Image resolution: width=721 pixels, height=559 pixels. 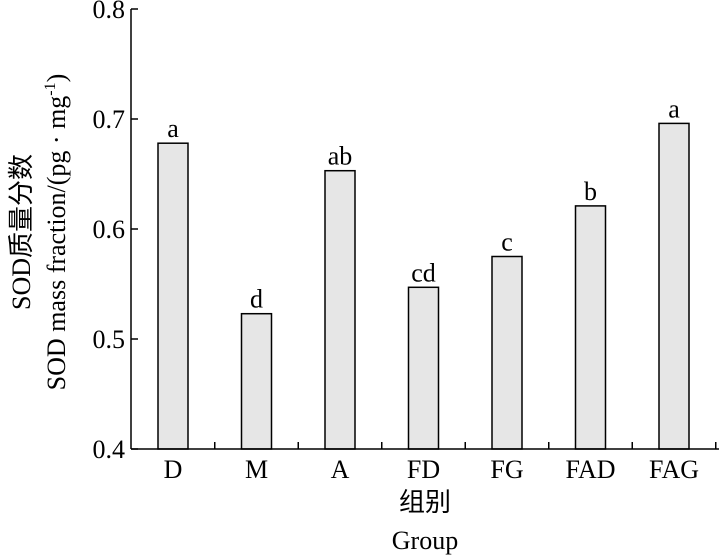 I want to click on y-axis-title-en-close: ), so click(x=56, y=78).